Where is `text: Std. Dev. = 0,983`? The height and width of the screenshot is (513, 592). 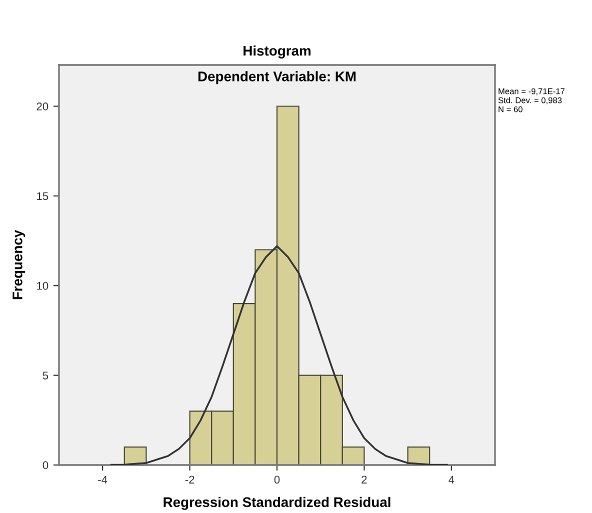
text: Std. Dev. = 0,983 is located at coordinates (530, 100).